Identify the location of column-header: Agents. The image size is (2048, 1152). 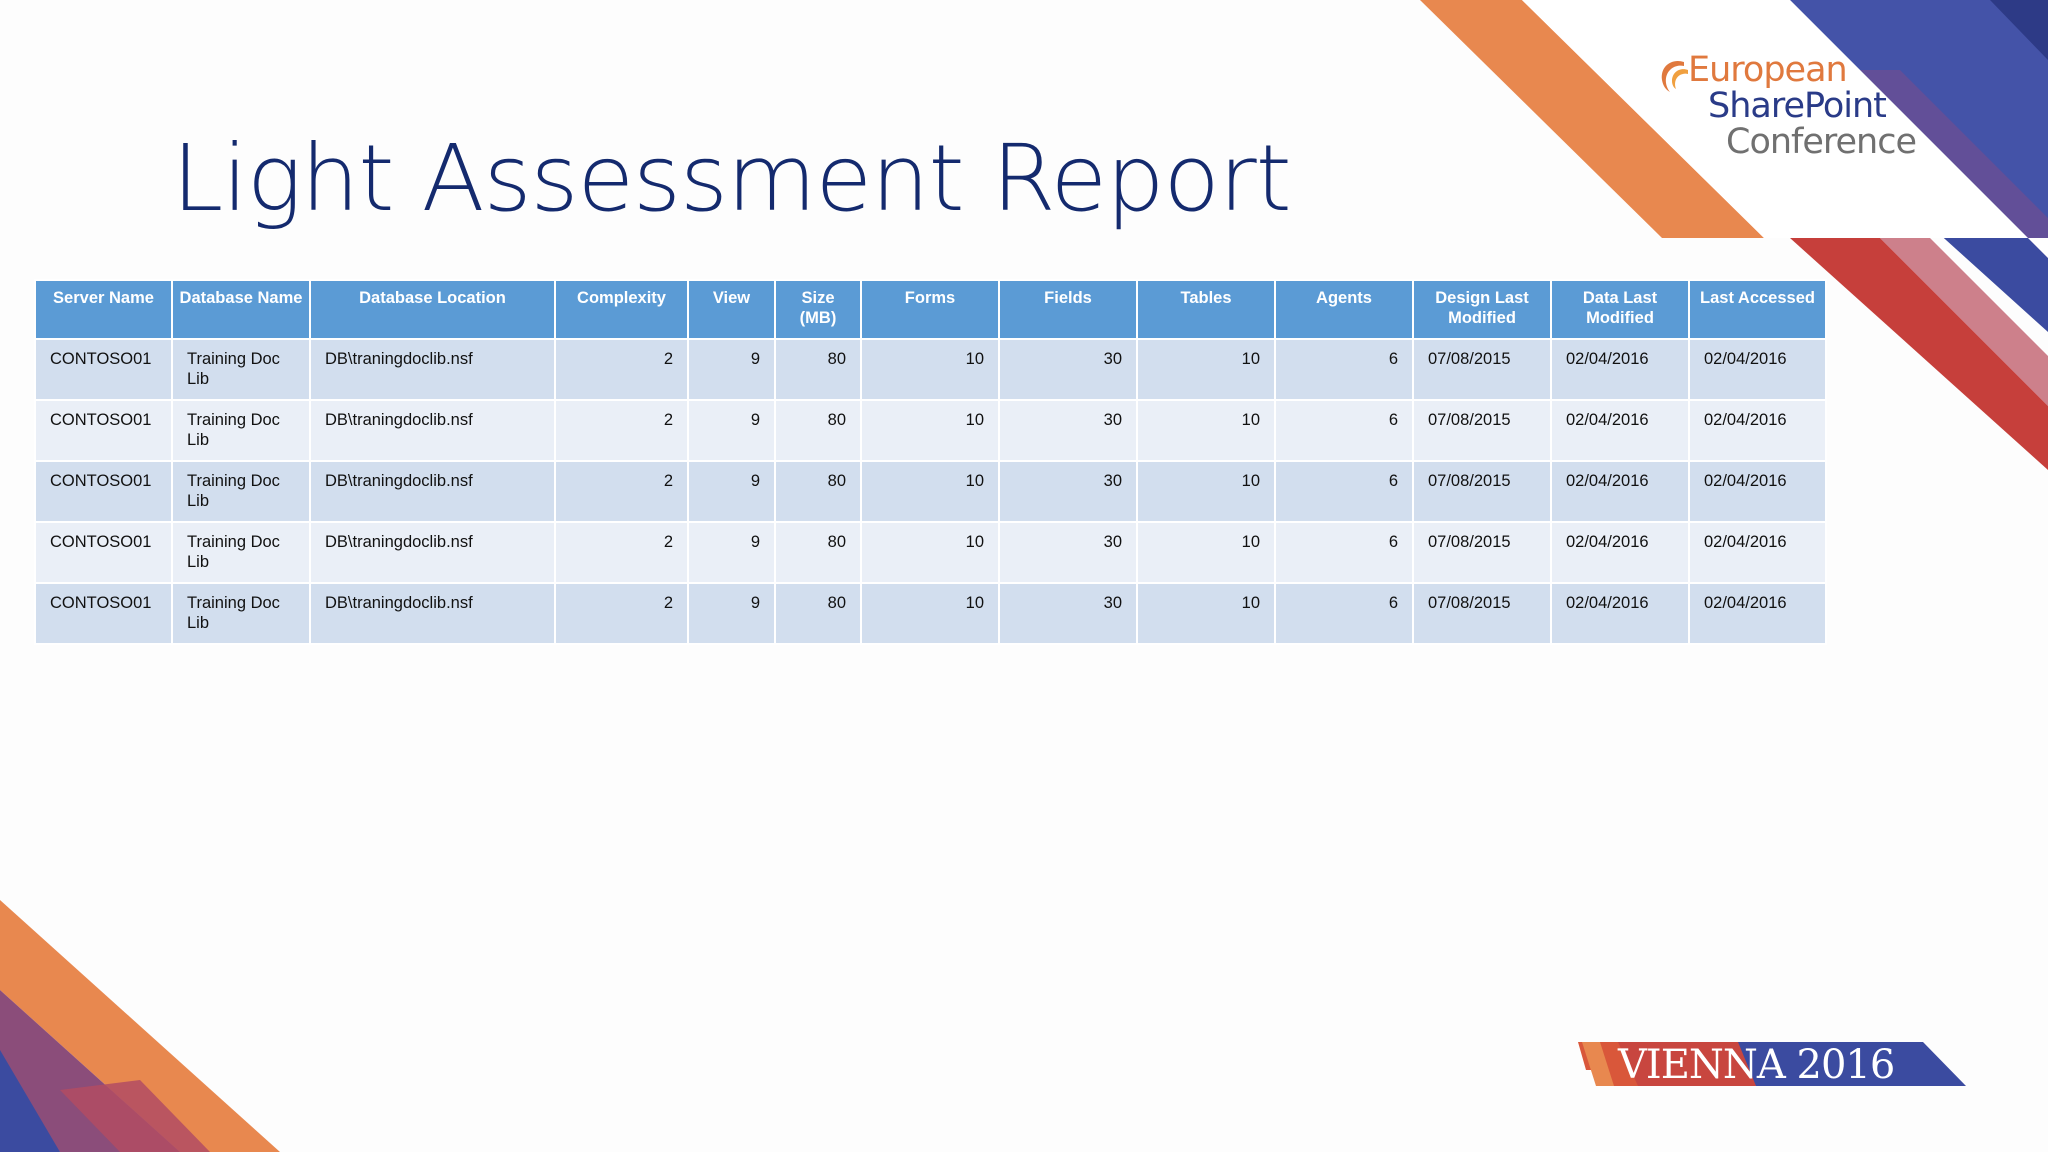
(1344, 309).